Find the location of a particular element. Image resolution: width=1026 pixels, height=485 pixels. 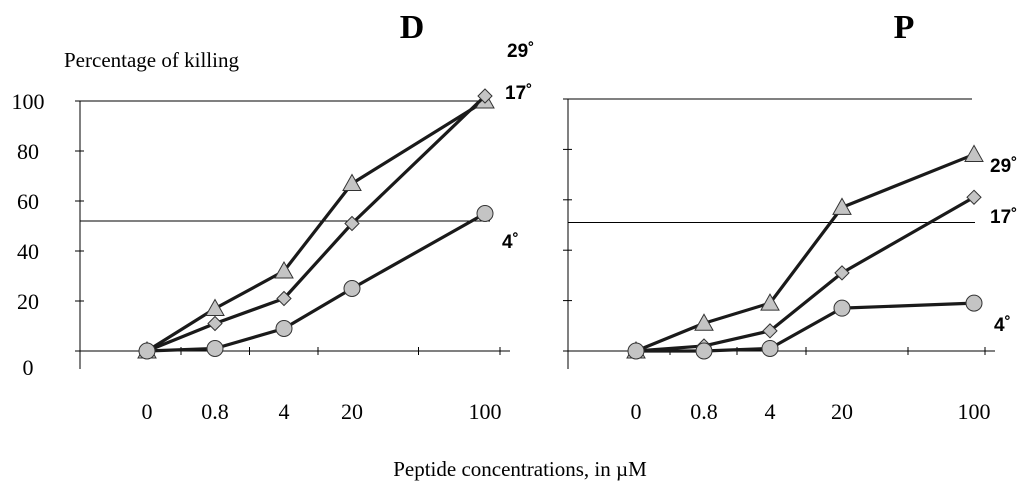

chart-title: P is located at coordinates (904, 27).